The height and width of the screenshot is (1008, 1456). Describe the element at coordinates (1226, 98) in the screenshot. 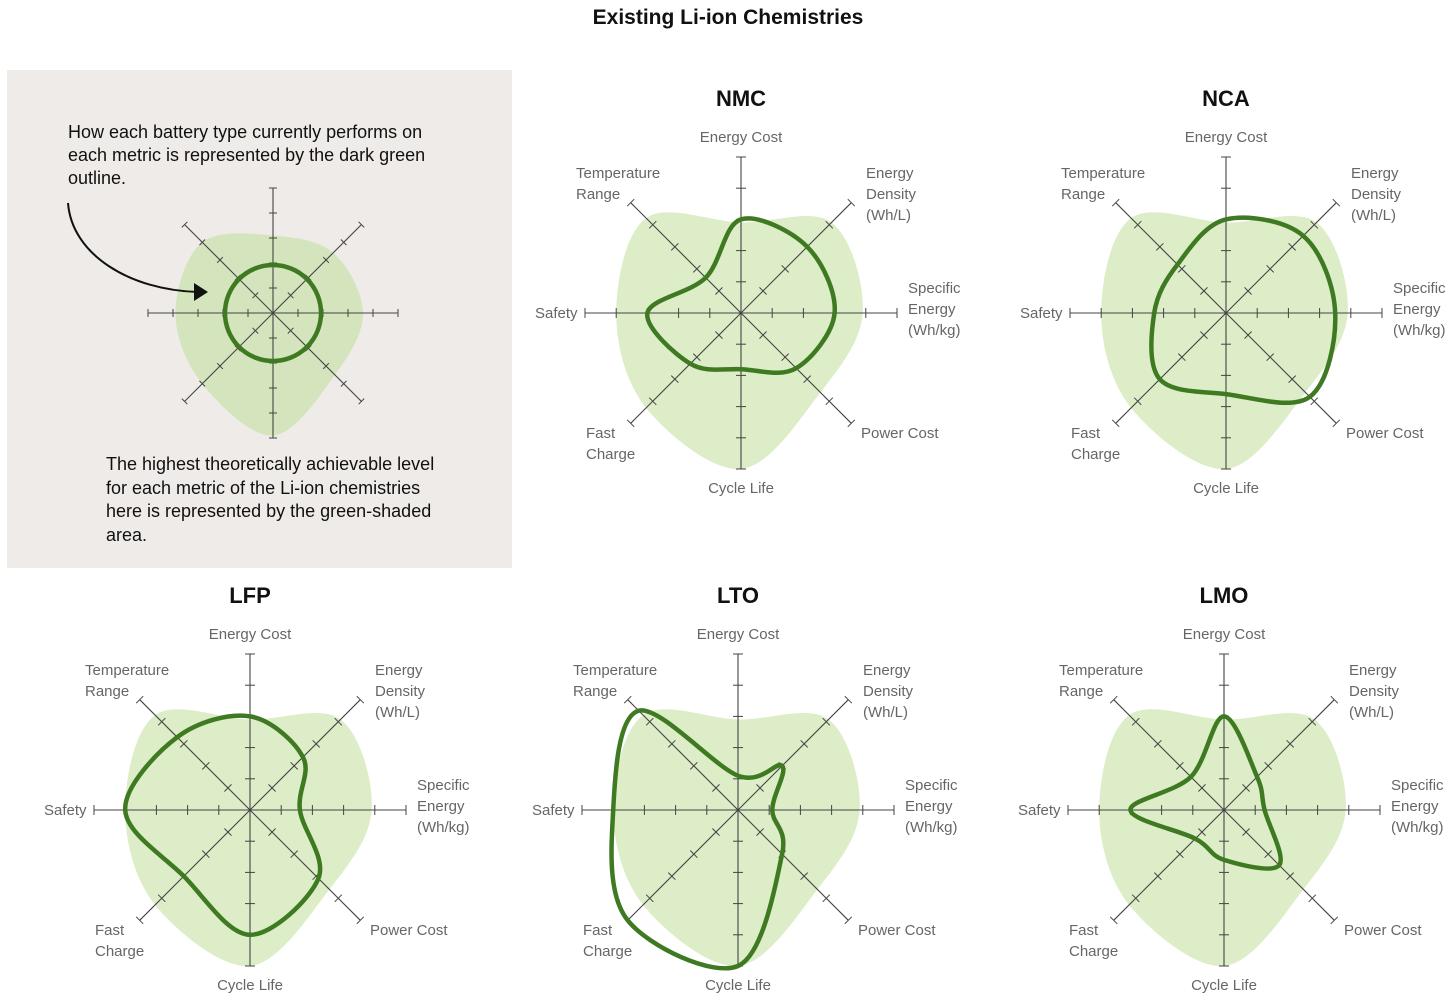

I see `chart-title: NCA` at that location.